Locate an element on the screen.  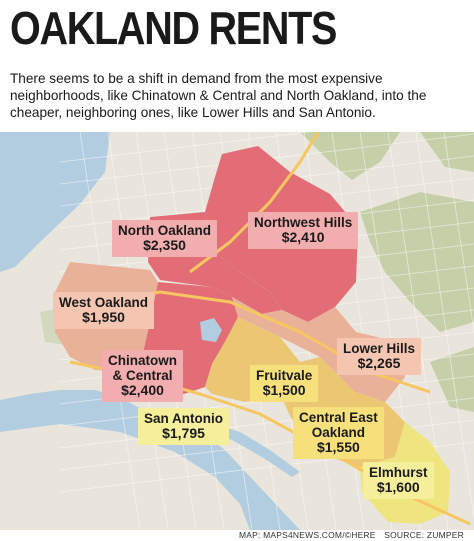
alameda-island is located at coordinates (125, 477).